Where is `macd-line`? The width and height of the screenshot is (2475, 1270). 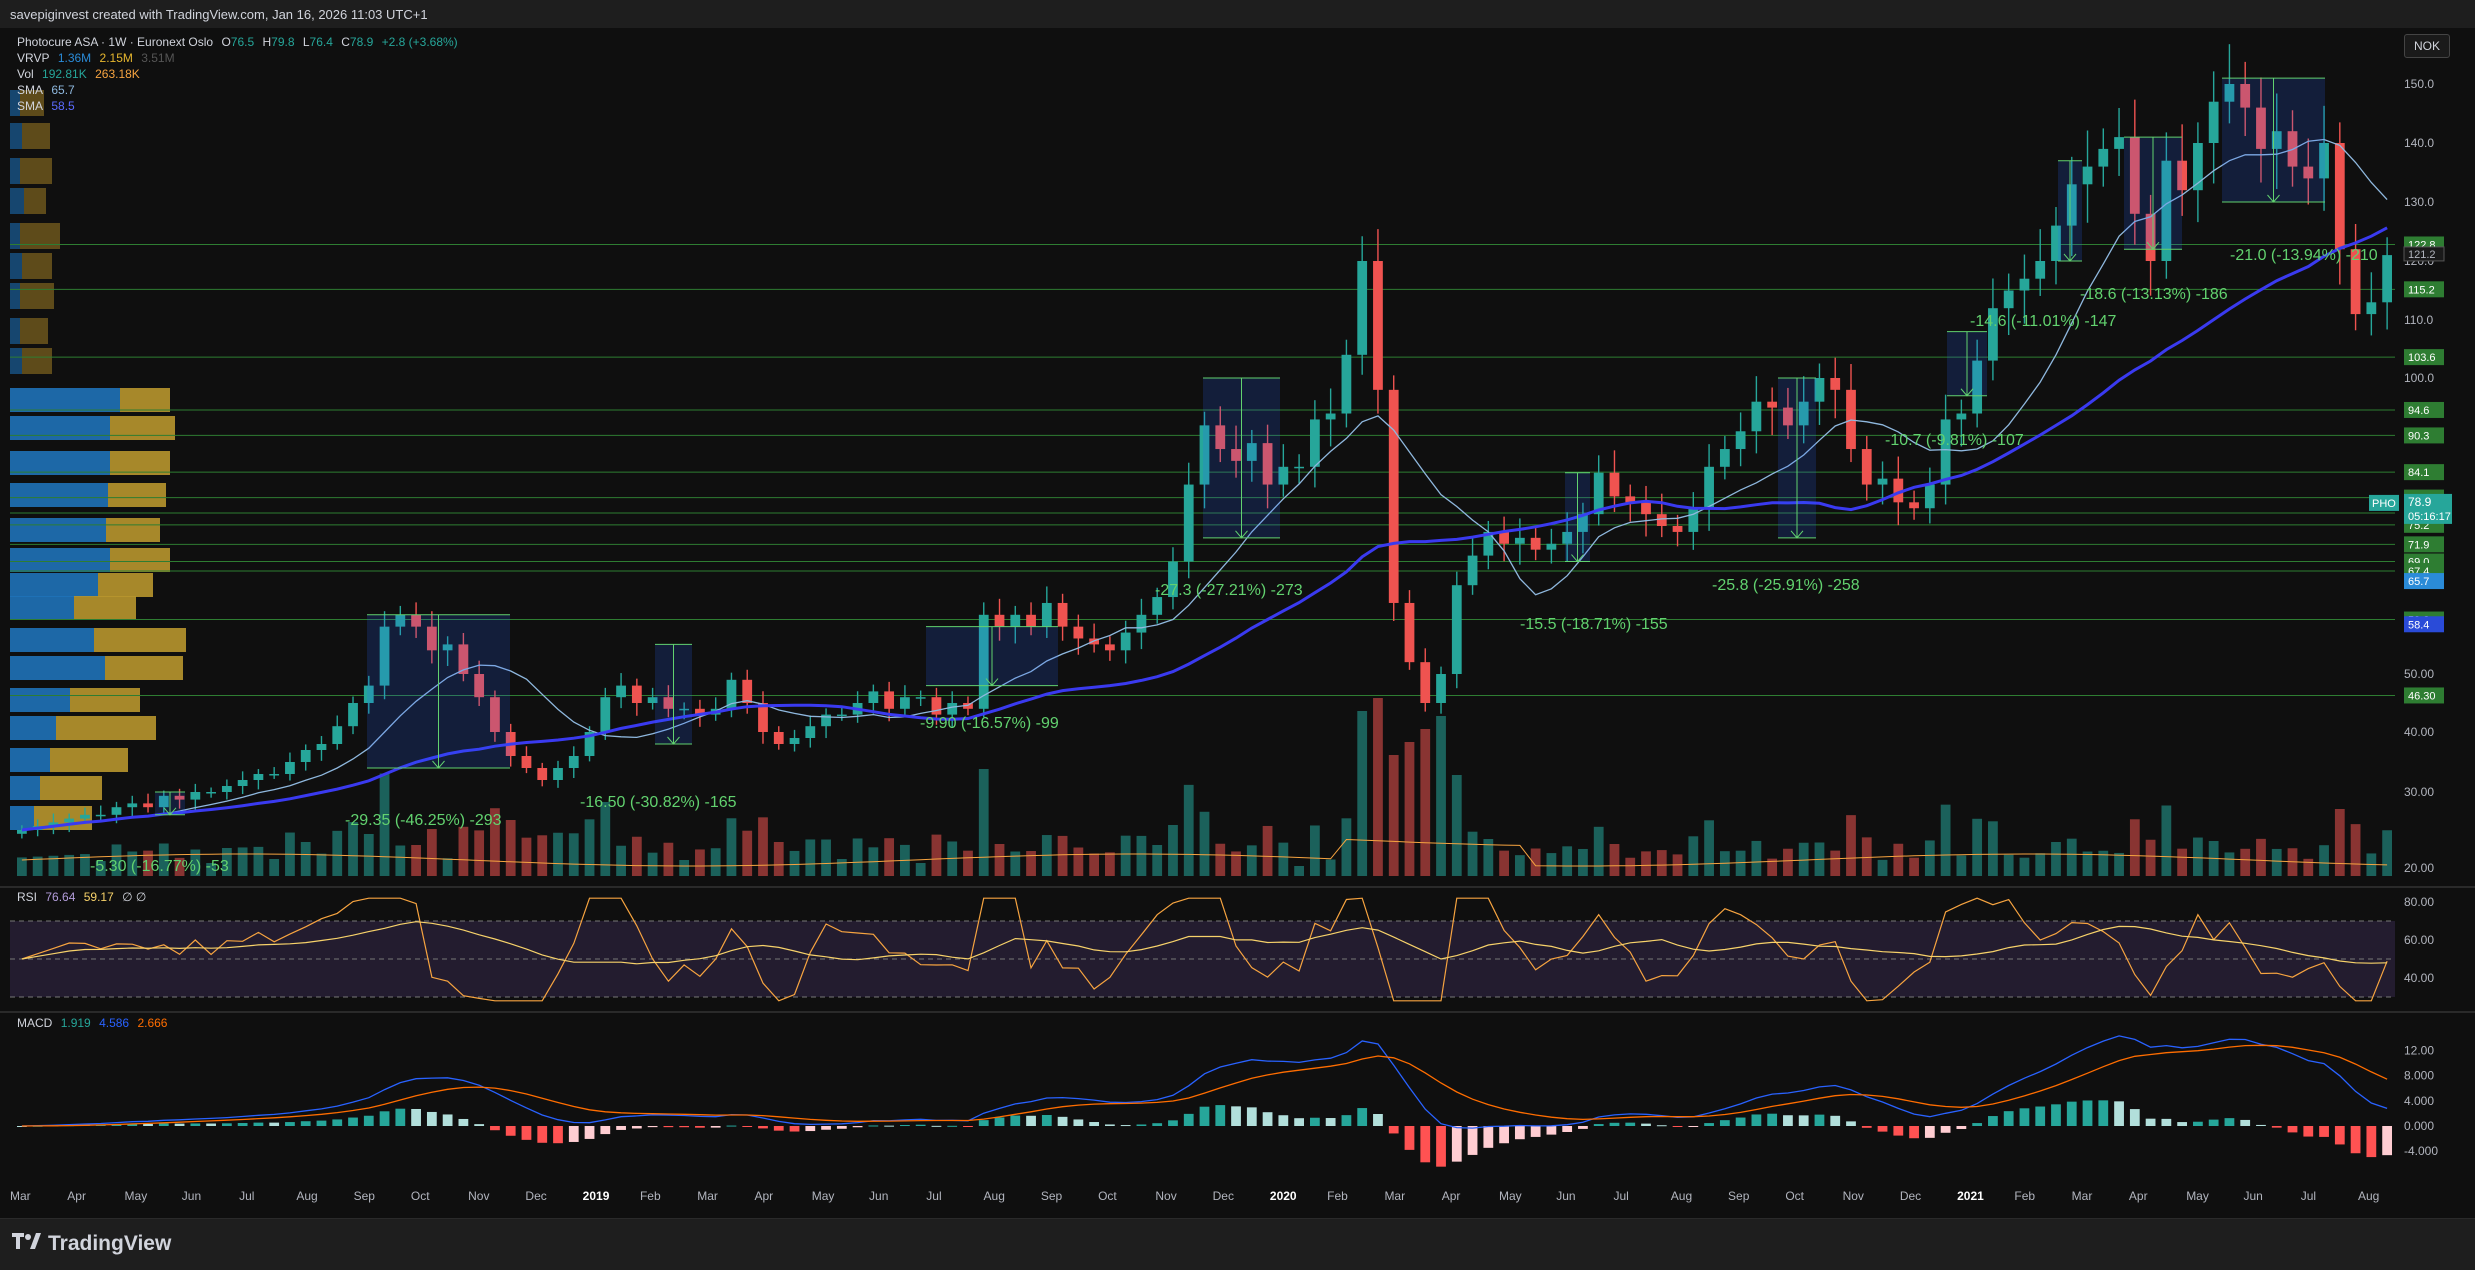
macd-line is located at coordinates (1204, 1082).